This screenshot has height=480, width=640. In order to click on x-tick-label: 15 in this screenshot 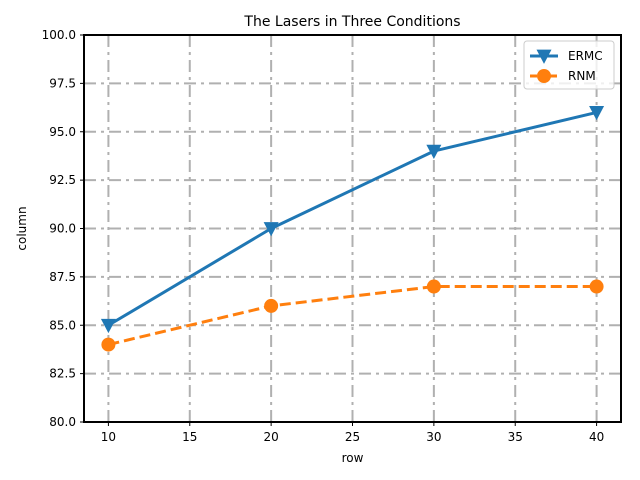, I will do `click(189, 437)`.